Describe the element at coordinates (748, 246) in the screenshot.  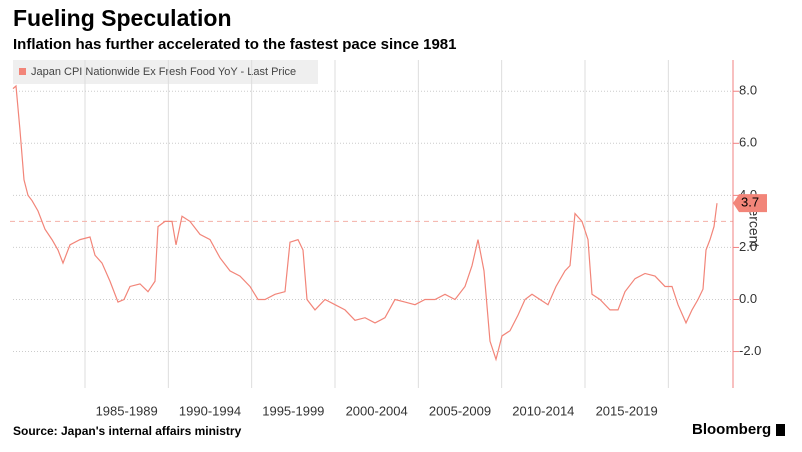
I see `y-tick-label: 2.0` at that location.